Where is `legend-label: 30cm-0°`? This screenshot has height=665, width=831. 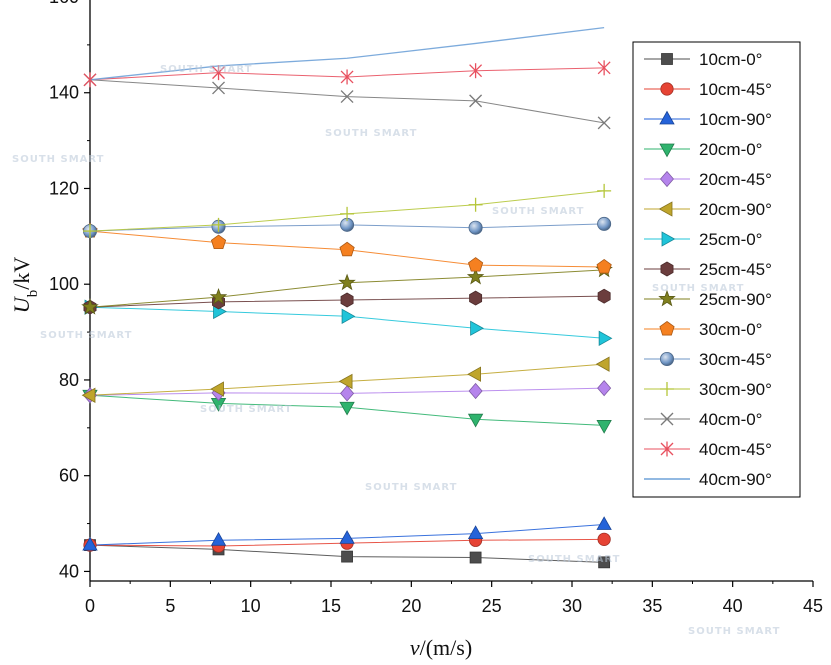 legend-label: 30cm-0° is located at coordinates (730, 329).